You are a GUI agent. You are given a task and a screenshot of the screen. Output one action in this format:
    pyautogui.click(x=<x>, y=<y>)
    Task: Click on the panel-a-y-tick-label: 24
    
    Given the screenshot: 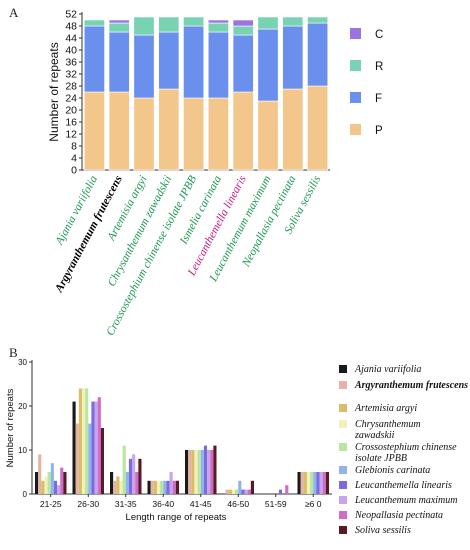 What is the action you would take?
    pyautogui.click(x=71, y=99)
    